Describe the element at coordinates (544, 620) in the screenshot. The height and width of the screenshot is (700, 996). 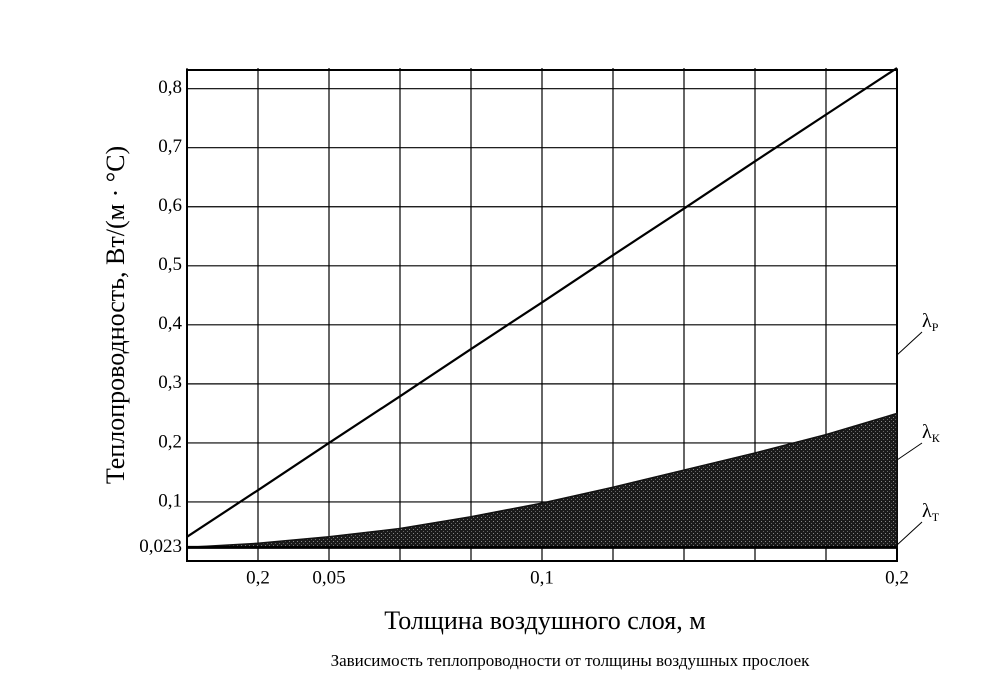
I see `x-axis-label: Толщина воздушного слоя, м` at that location.